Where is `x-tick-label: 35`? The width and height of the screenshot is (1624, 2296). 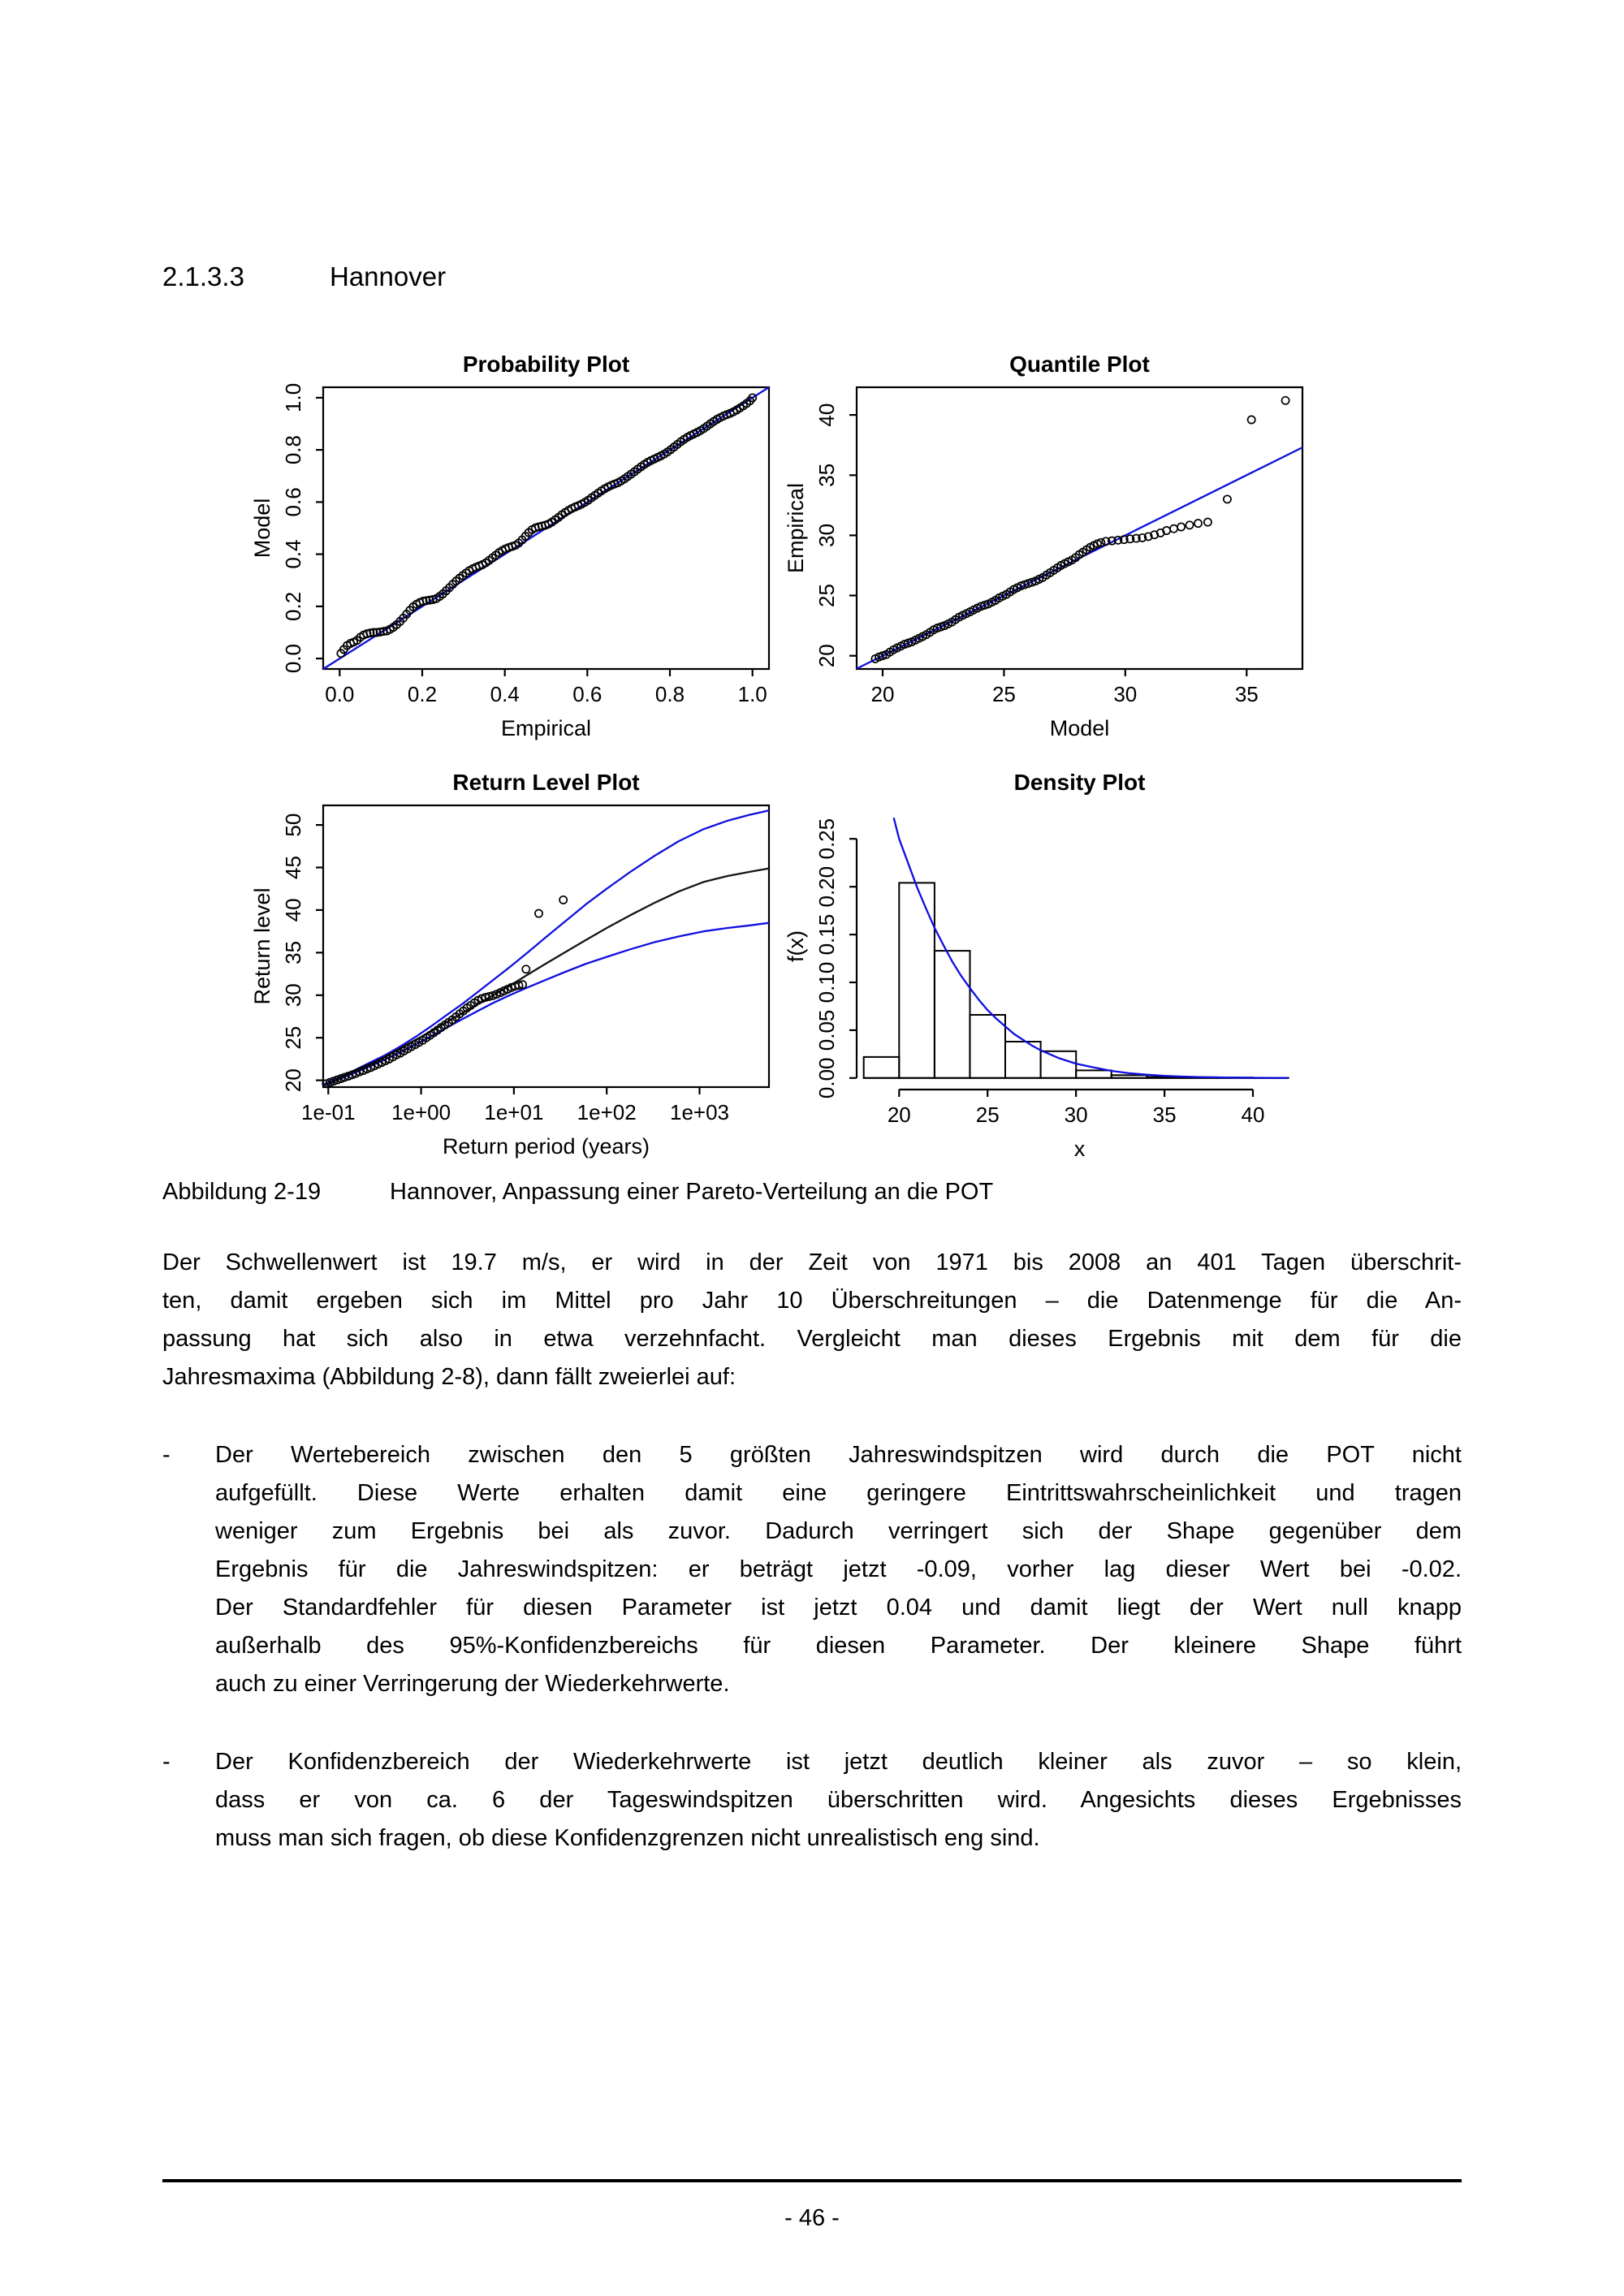
x-tick-label: 35 is located at coordinates (1165, 1115).